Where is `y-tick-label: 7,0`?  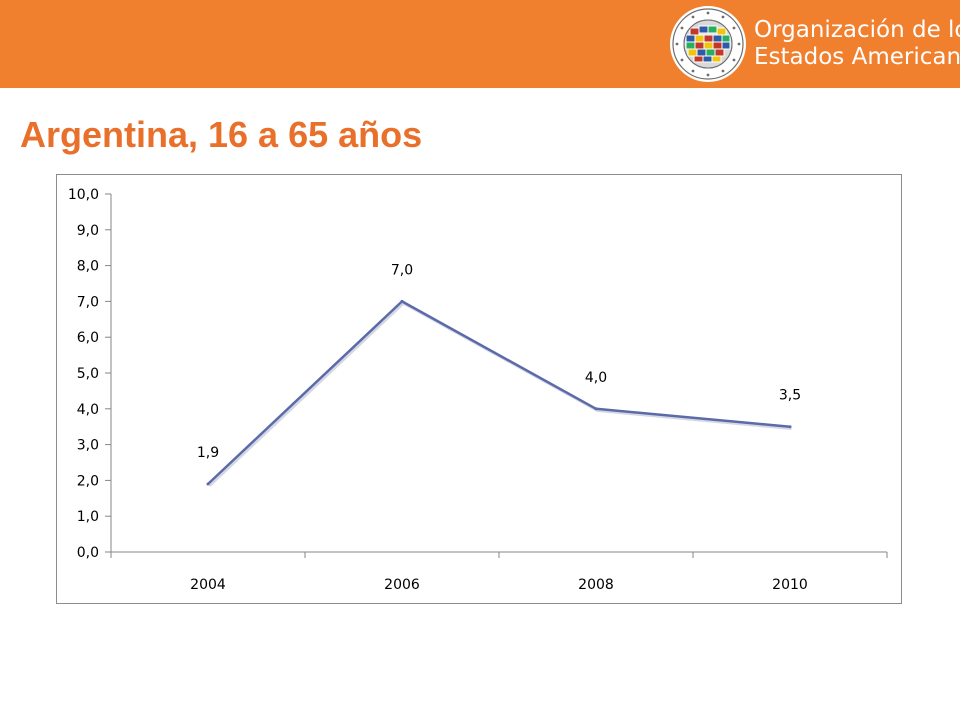
y-tick-label: 7,0 is located at coordinates (88, 302).